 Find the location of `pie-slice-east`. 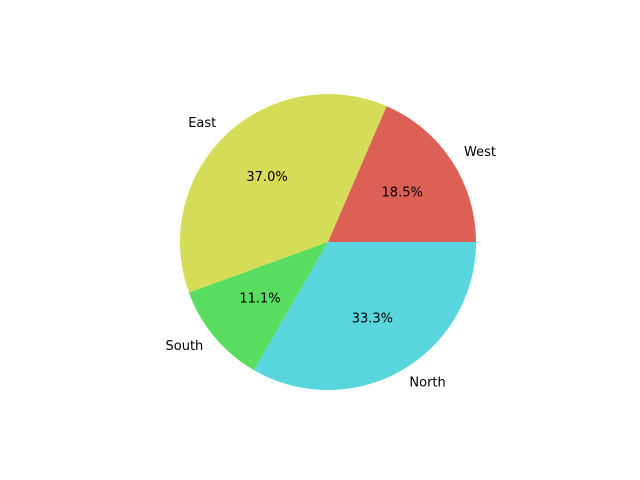

pie-slice-east is located at coordinates (283, 193).